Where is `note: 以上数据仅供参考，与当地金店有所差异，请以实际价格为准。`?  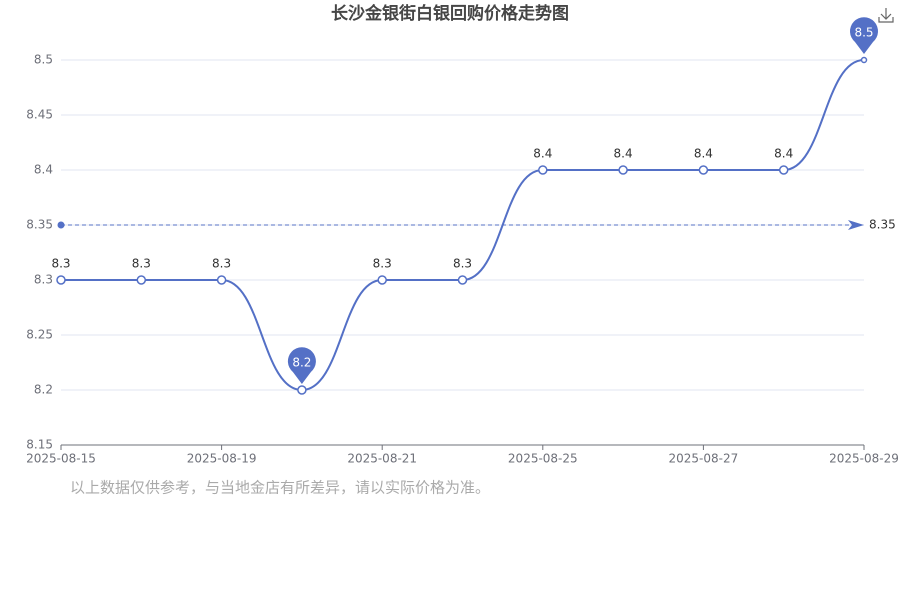 note: 以上数据仅供参考，与当地金店有所差异，请以实际价格为准。 is located at coordinates (280, 488).